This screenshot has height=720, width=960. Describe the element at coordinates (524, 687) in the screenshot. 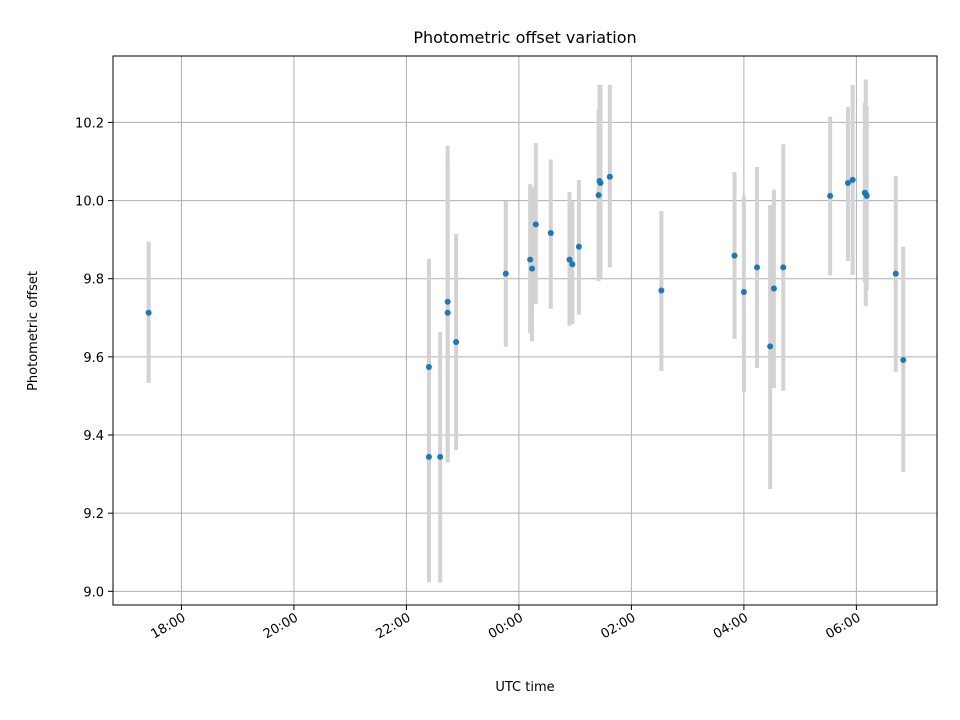

I see `x-axis-title: UTC time` at that location.